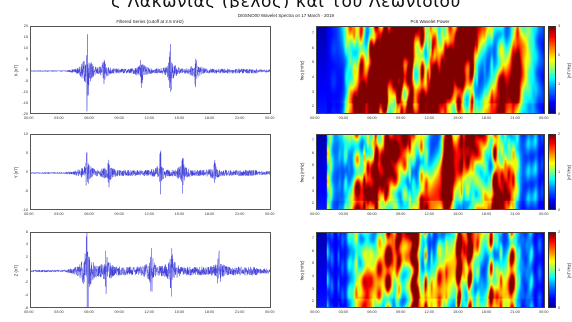 This screenshot has width=572, height=322. Describe the element at coordinates (26, 256) in the screenshot. I see `line-ytick: 2` at that location.